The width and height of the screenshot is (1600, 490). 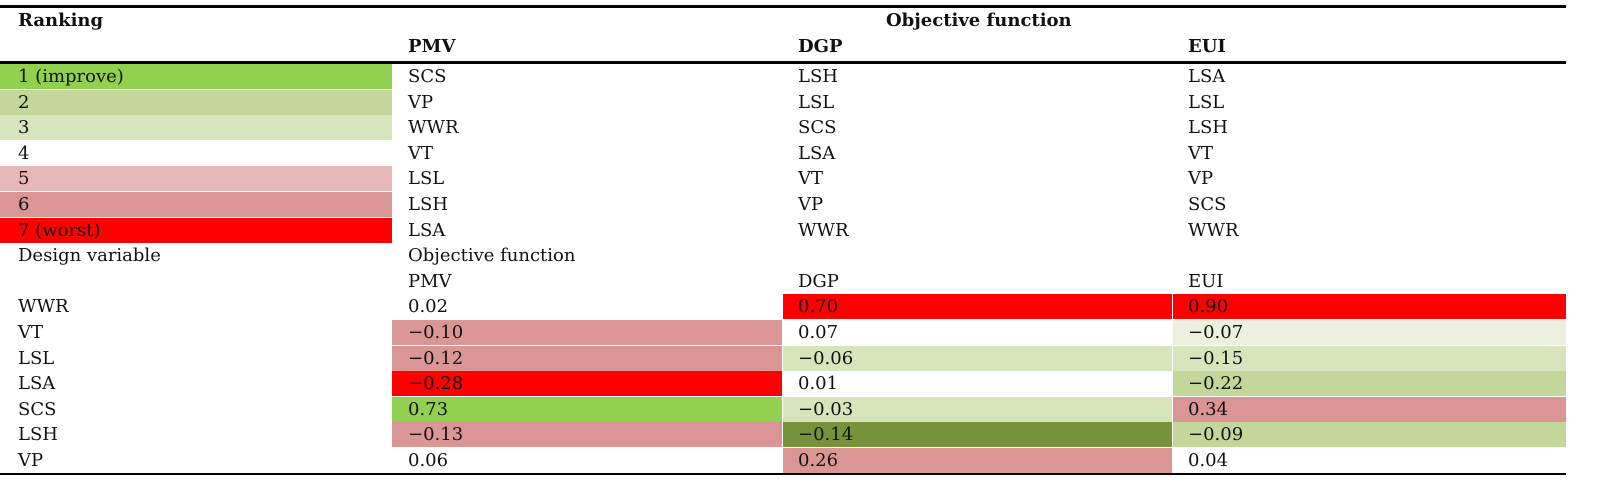 I want to click on rank-label: 6, so click(x=24, y=204).